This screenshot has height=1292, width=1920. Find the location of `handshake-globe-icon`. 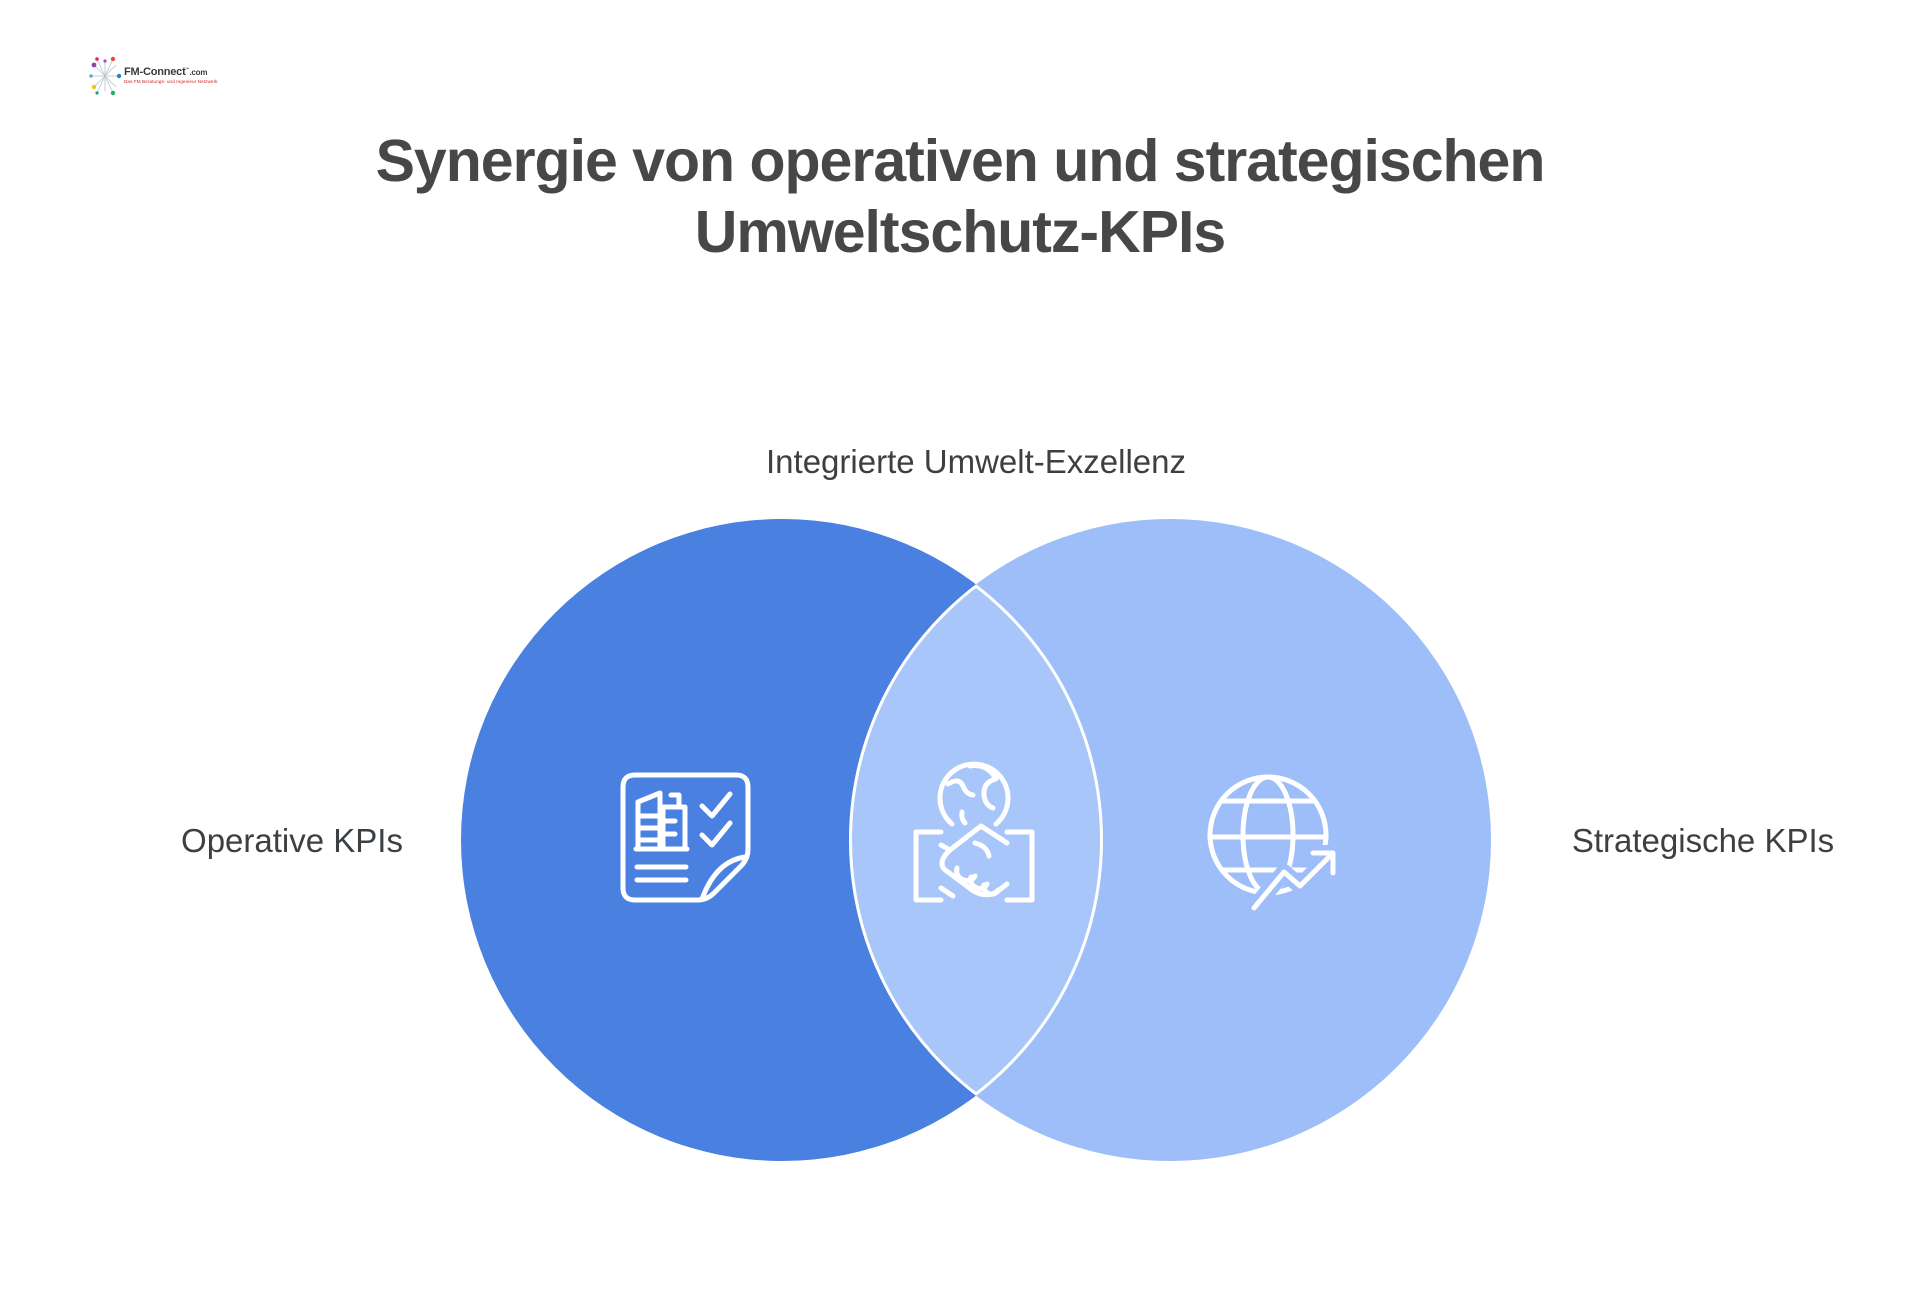

handshake-globe-icon is located at coordinates (974, 832).